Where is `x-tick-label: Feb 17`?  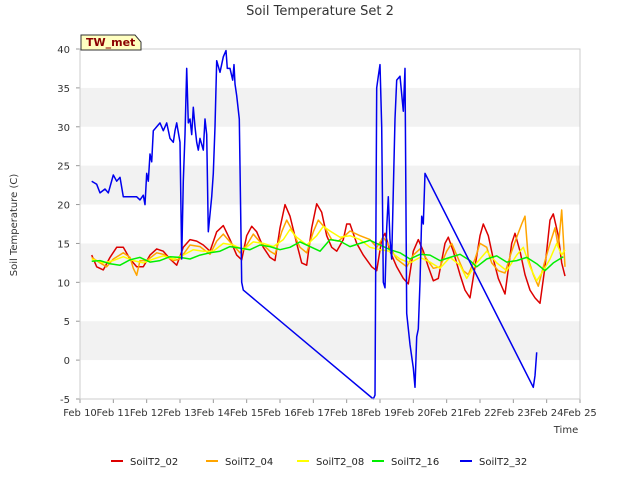 x-tick-label: Feb 17 is located at coordinates (314, 413).